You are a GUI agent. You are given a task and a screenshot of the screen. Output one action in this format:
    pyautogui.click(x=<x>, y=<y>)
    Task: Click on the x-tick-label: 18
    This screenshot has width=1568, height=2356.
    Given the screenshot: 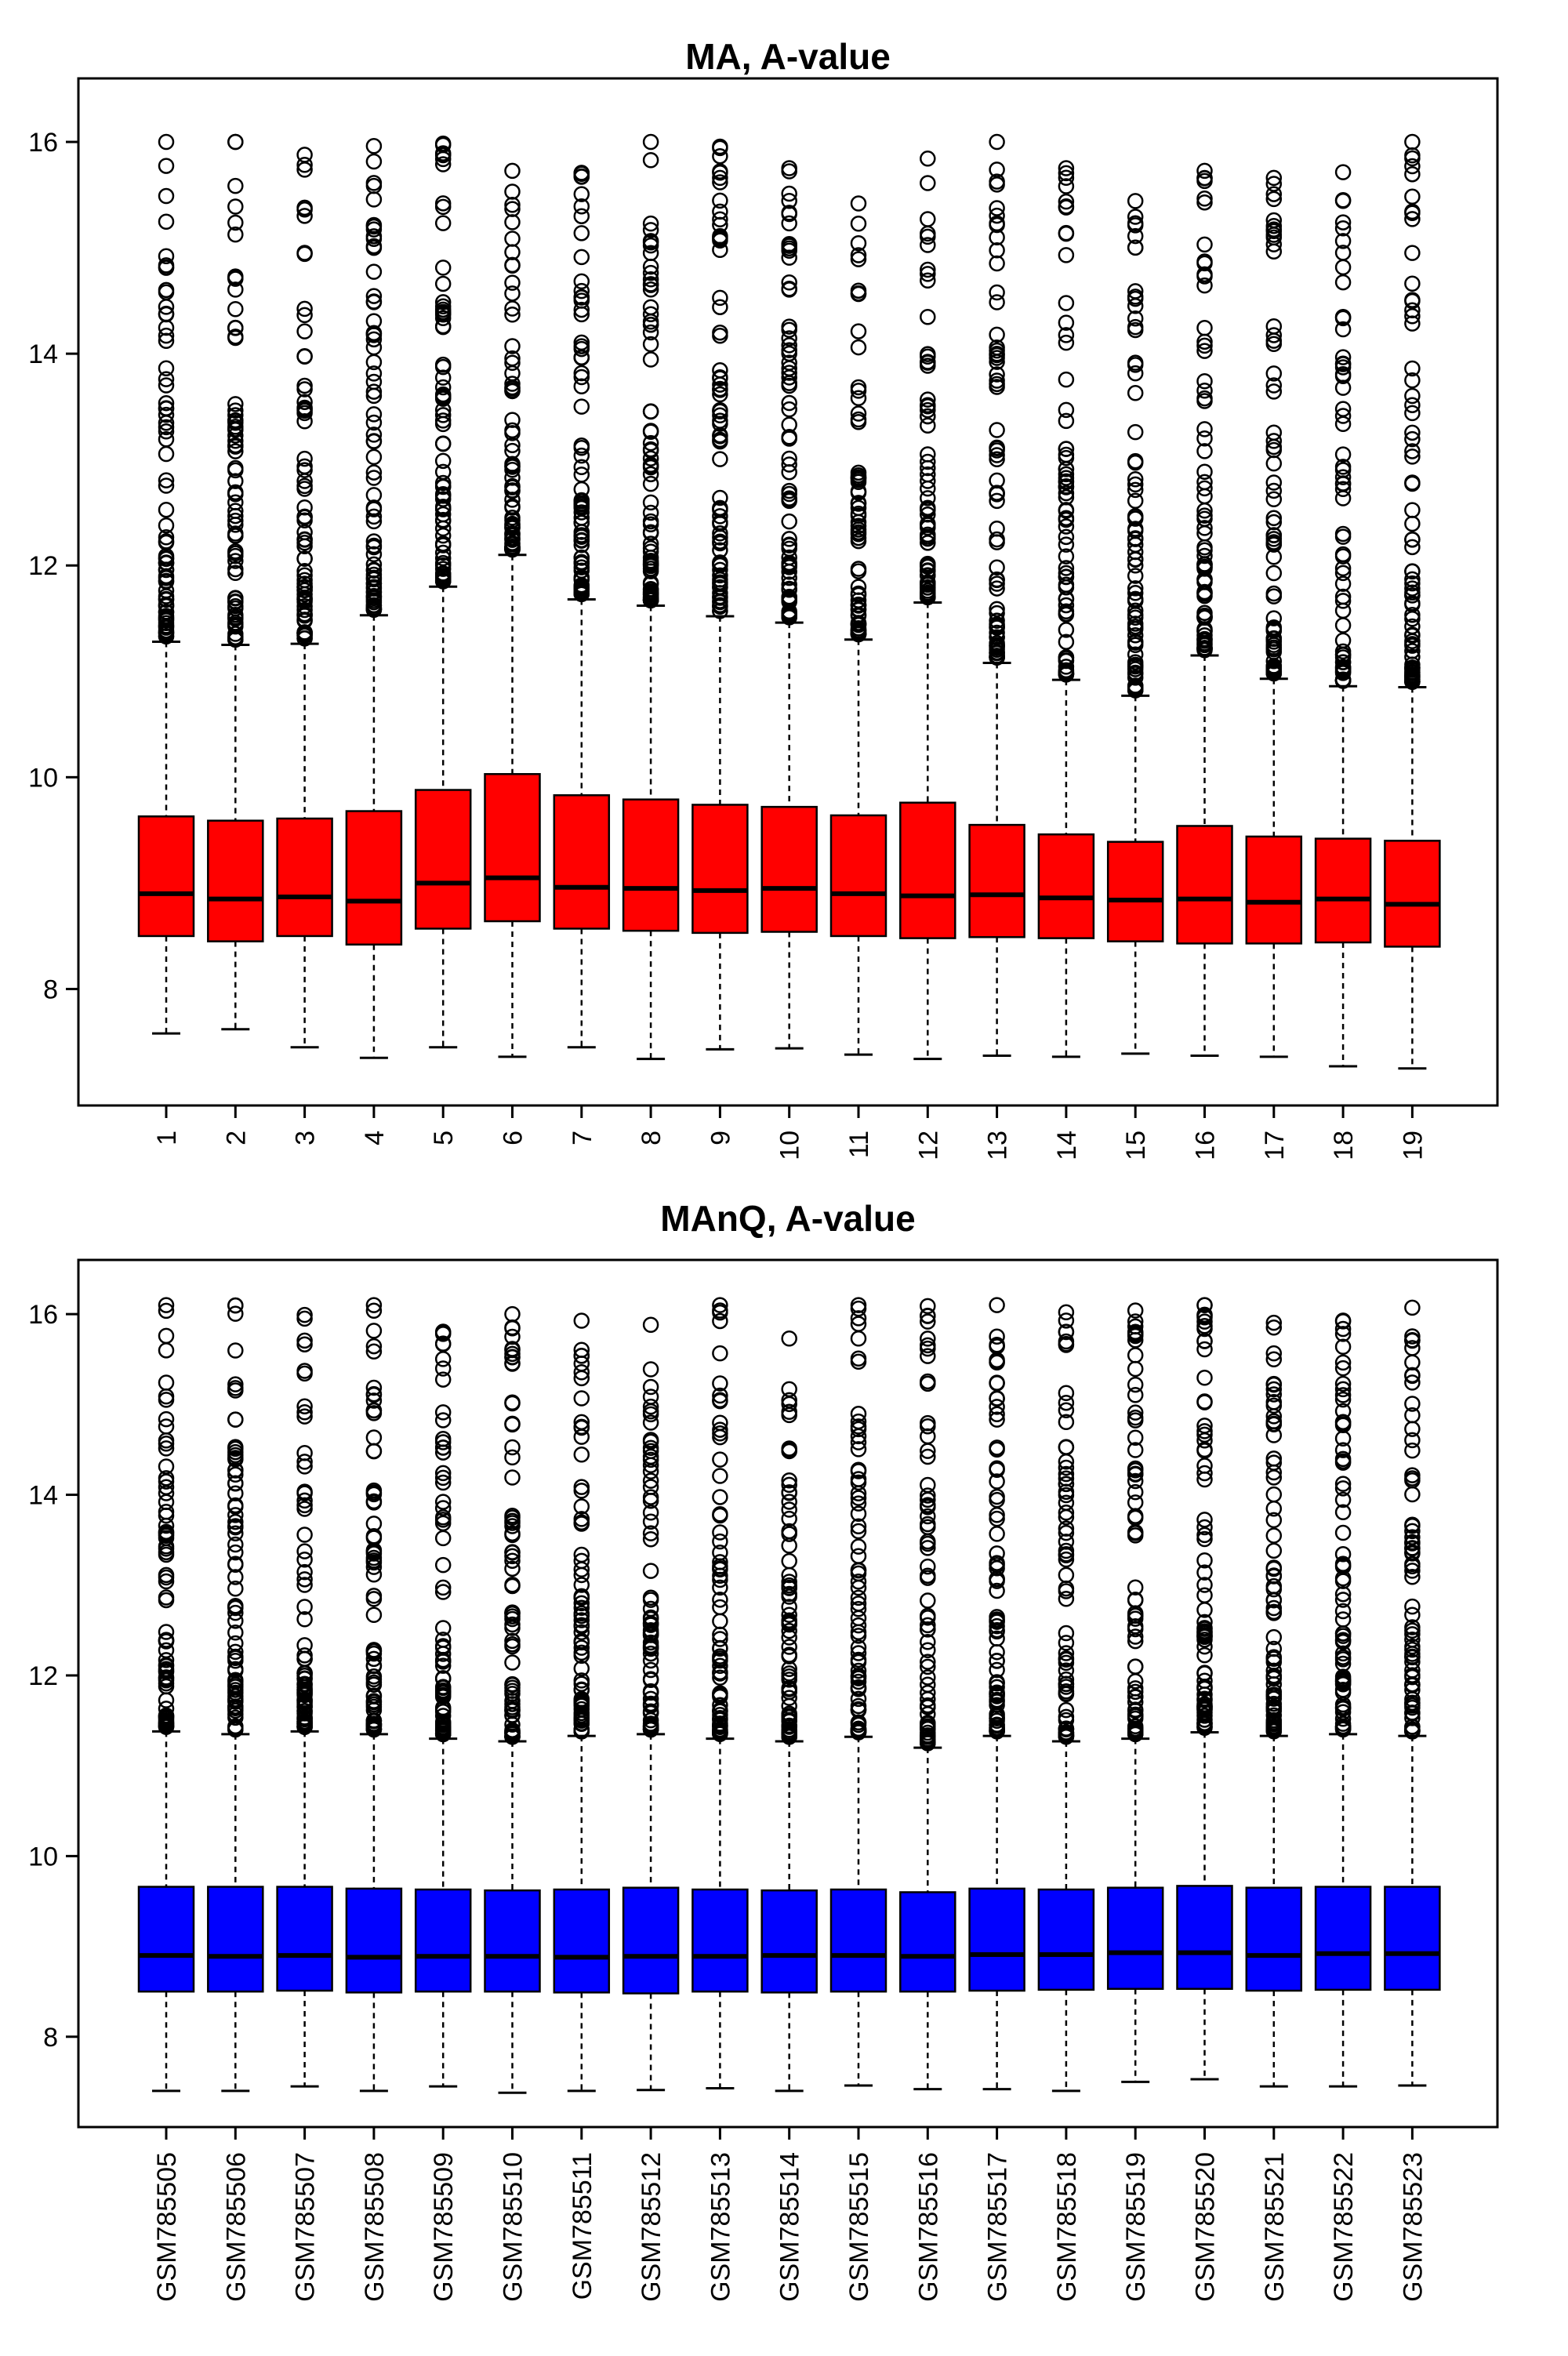 What is the action you would take?
    pyautogui.click(x=1344, y=1145)
    